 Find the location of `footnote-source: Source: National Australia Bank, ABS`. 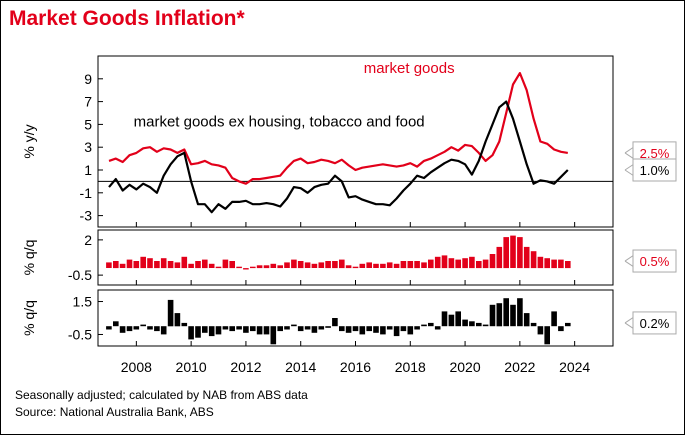

footnote-source: Source: National Australia Bank, ABS is located at coordinates (114, 412).